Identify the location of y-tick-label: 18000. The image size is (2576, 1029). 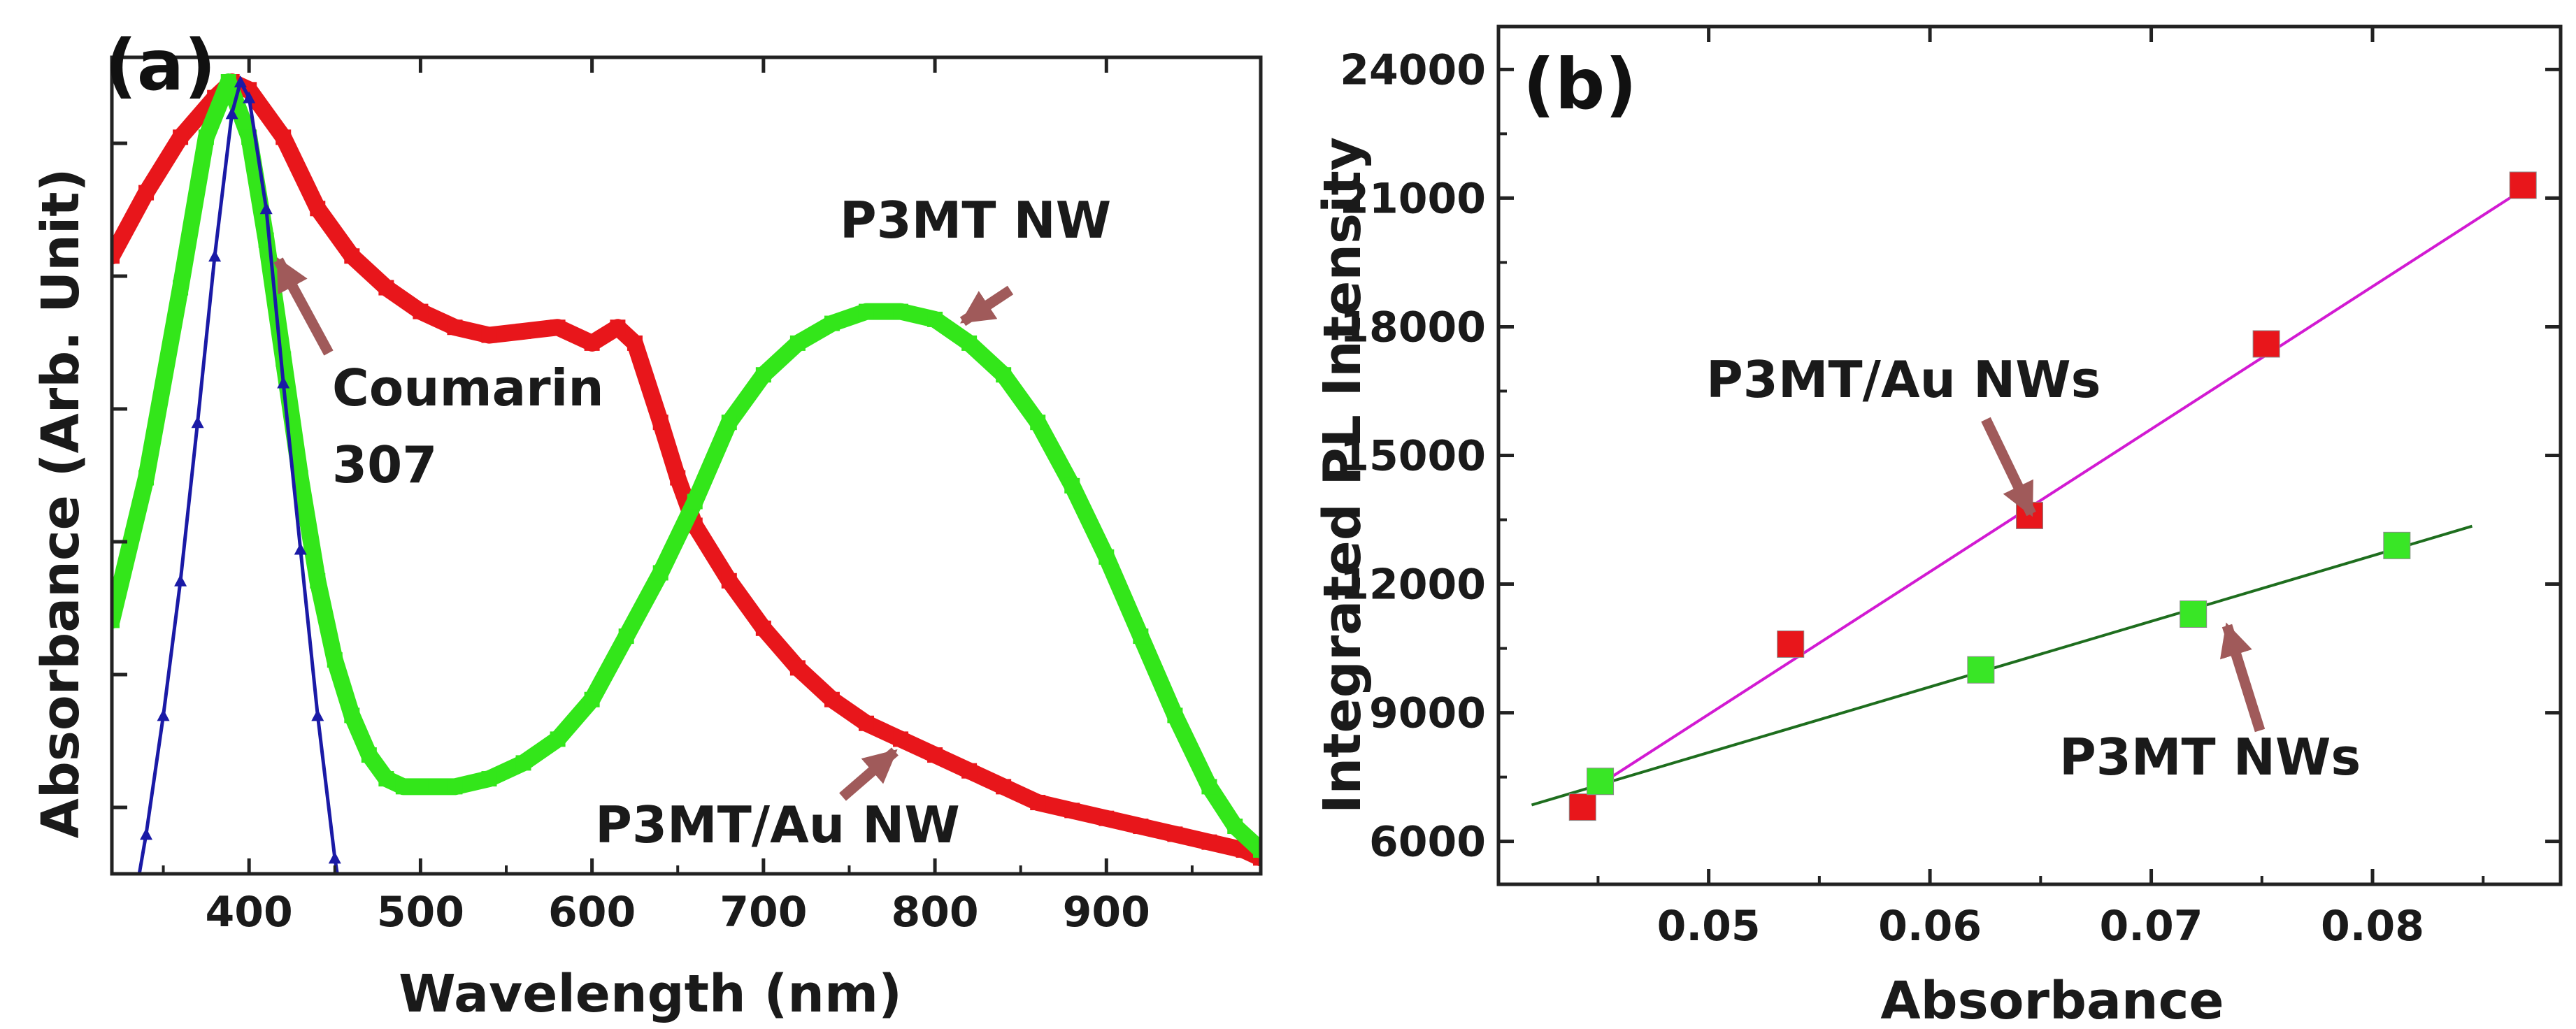
(1413, 327).